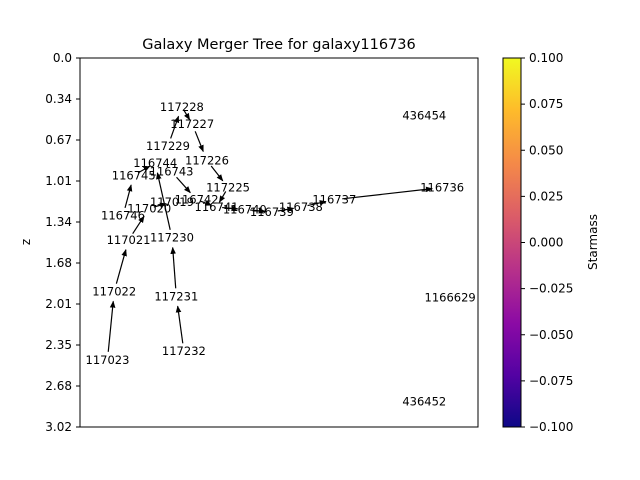  I want to click on galaxy-node-label: 117021, so click(129, 240).